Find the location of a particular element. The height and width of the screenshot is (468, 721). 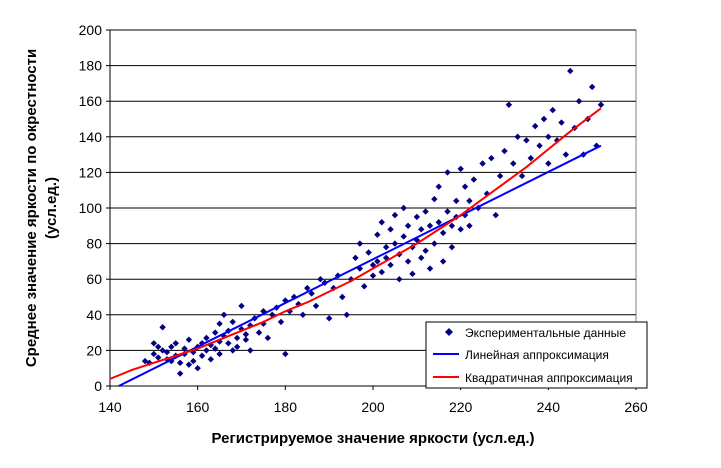

y-axis-title-line-2: (усл.ед.) is located at coordinates (51, 208).